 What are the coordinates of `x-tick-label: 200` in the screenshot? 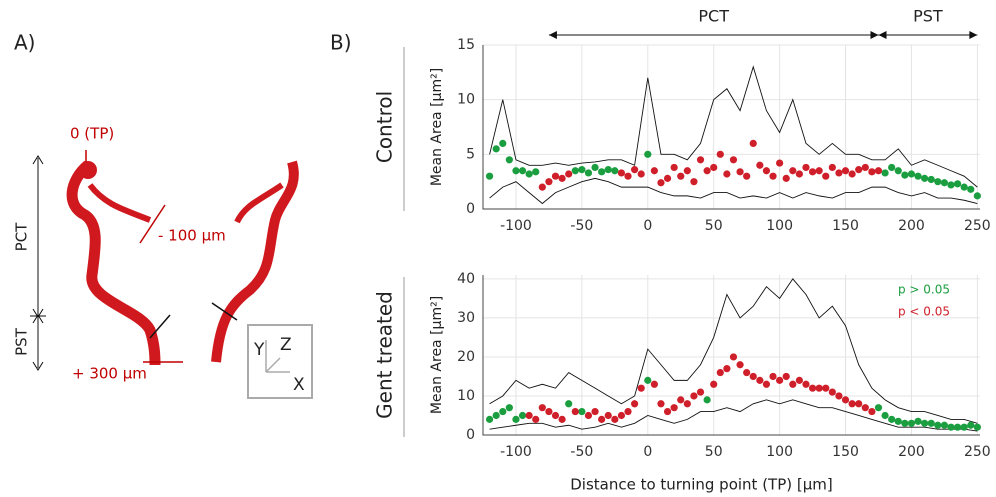 It's located at (911, 452).